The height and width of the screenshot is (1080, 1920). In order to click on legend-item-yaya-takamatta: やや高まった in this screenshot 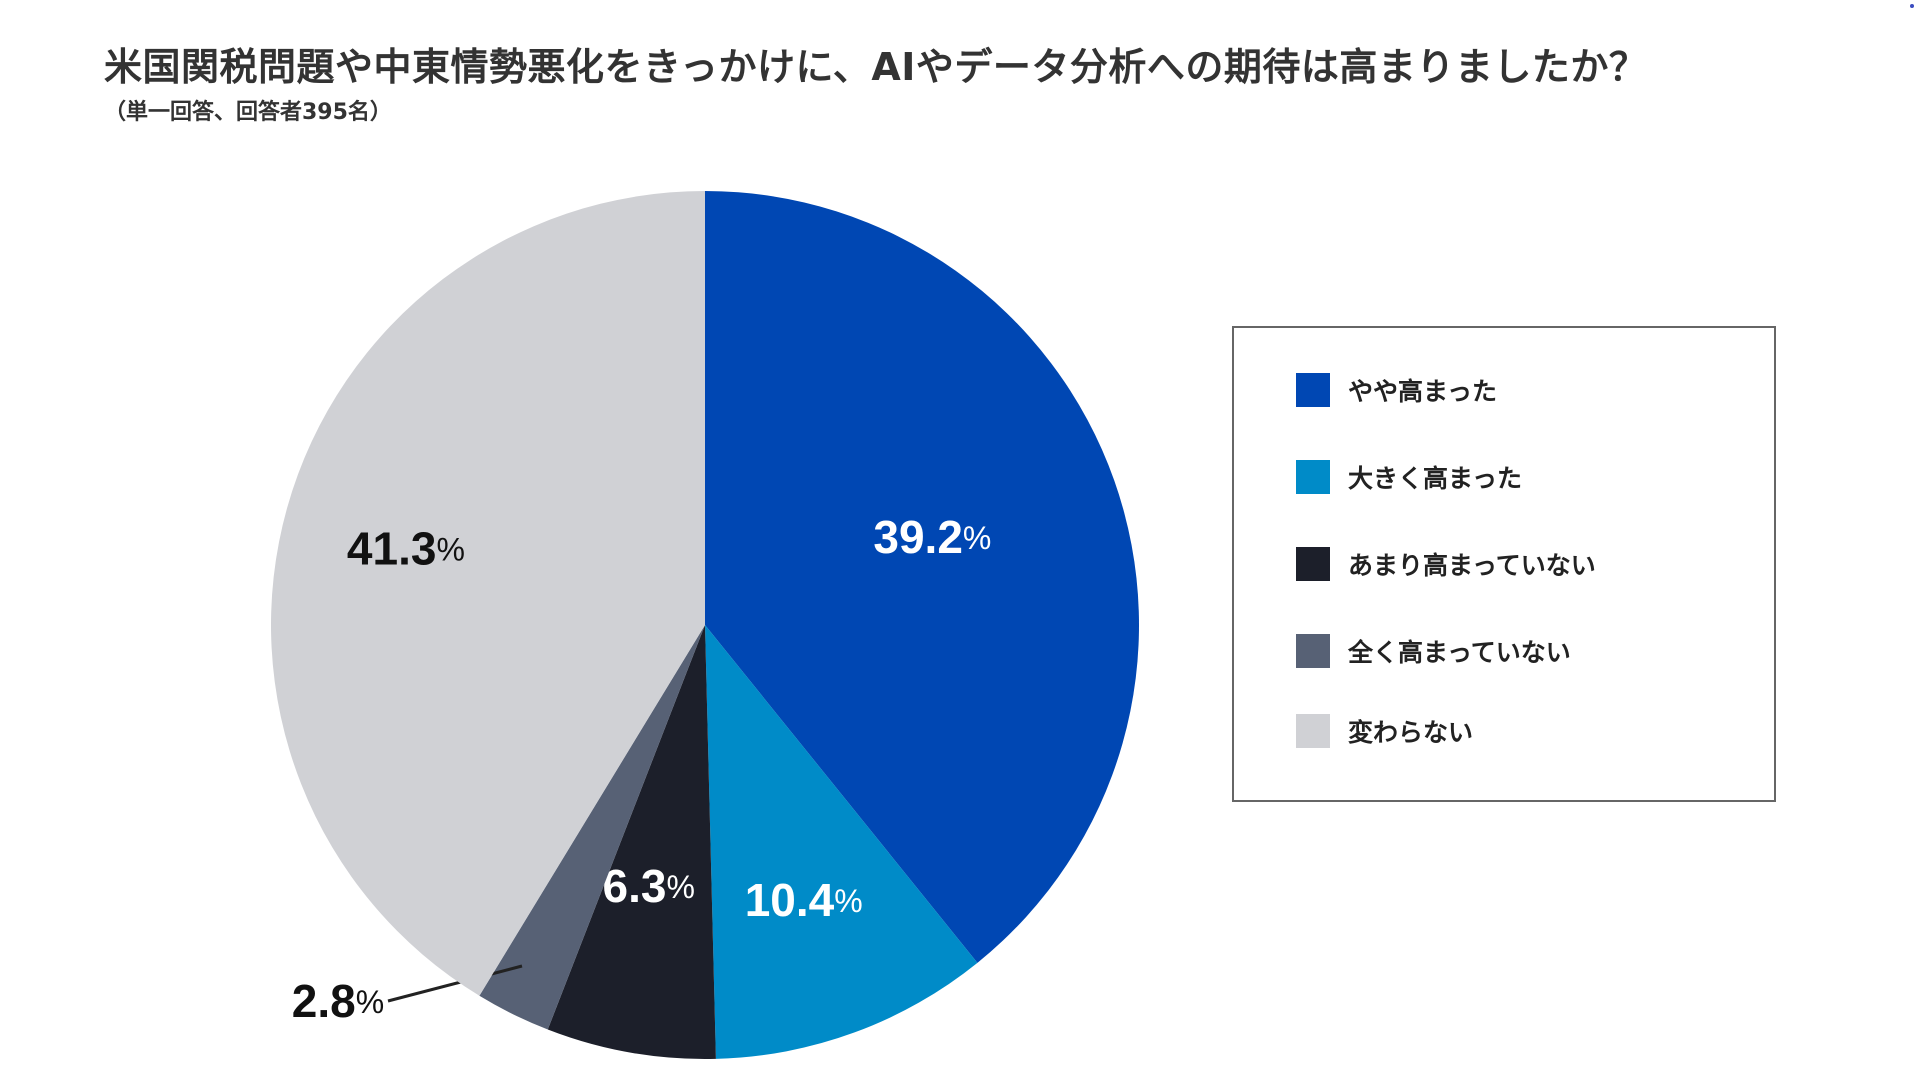, I will do `click(1396, 390)`.